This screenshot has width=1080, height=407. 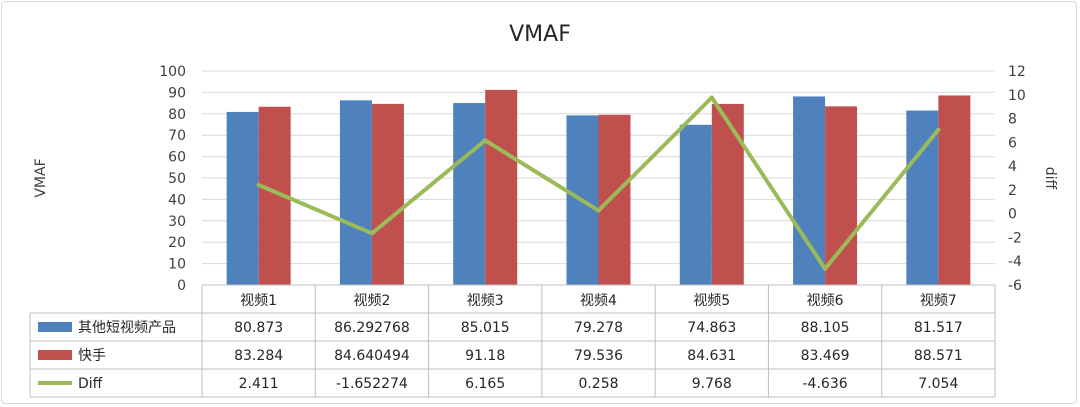 I want to click on y2-tick-label: 12, so click(x=1017, y=72).